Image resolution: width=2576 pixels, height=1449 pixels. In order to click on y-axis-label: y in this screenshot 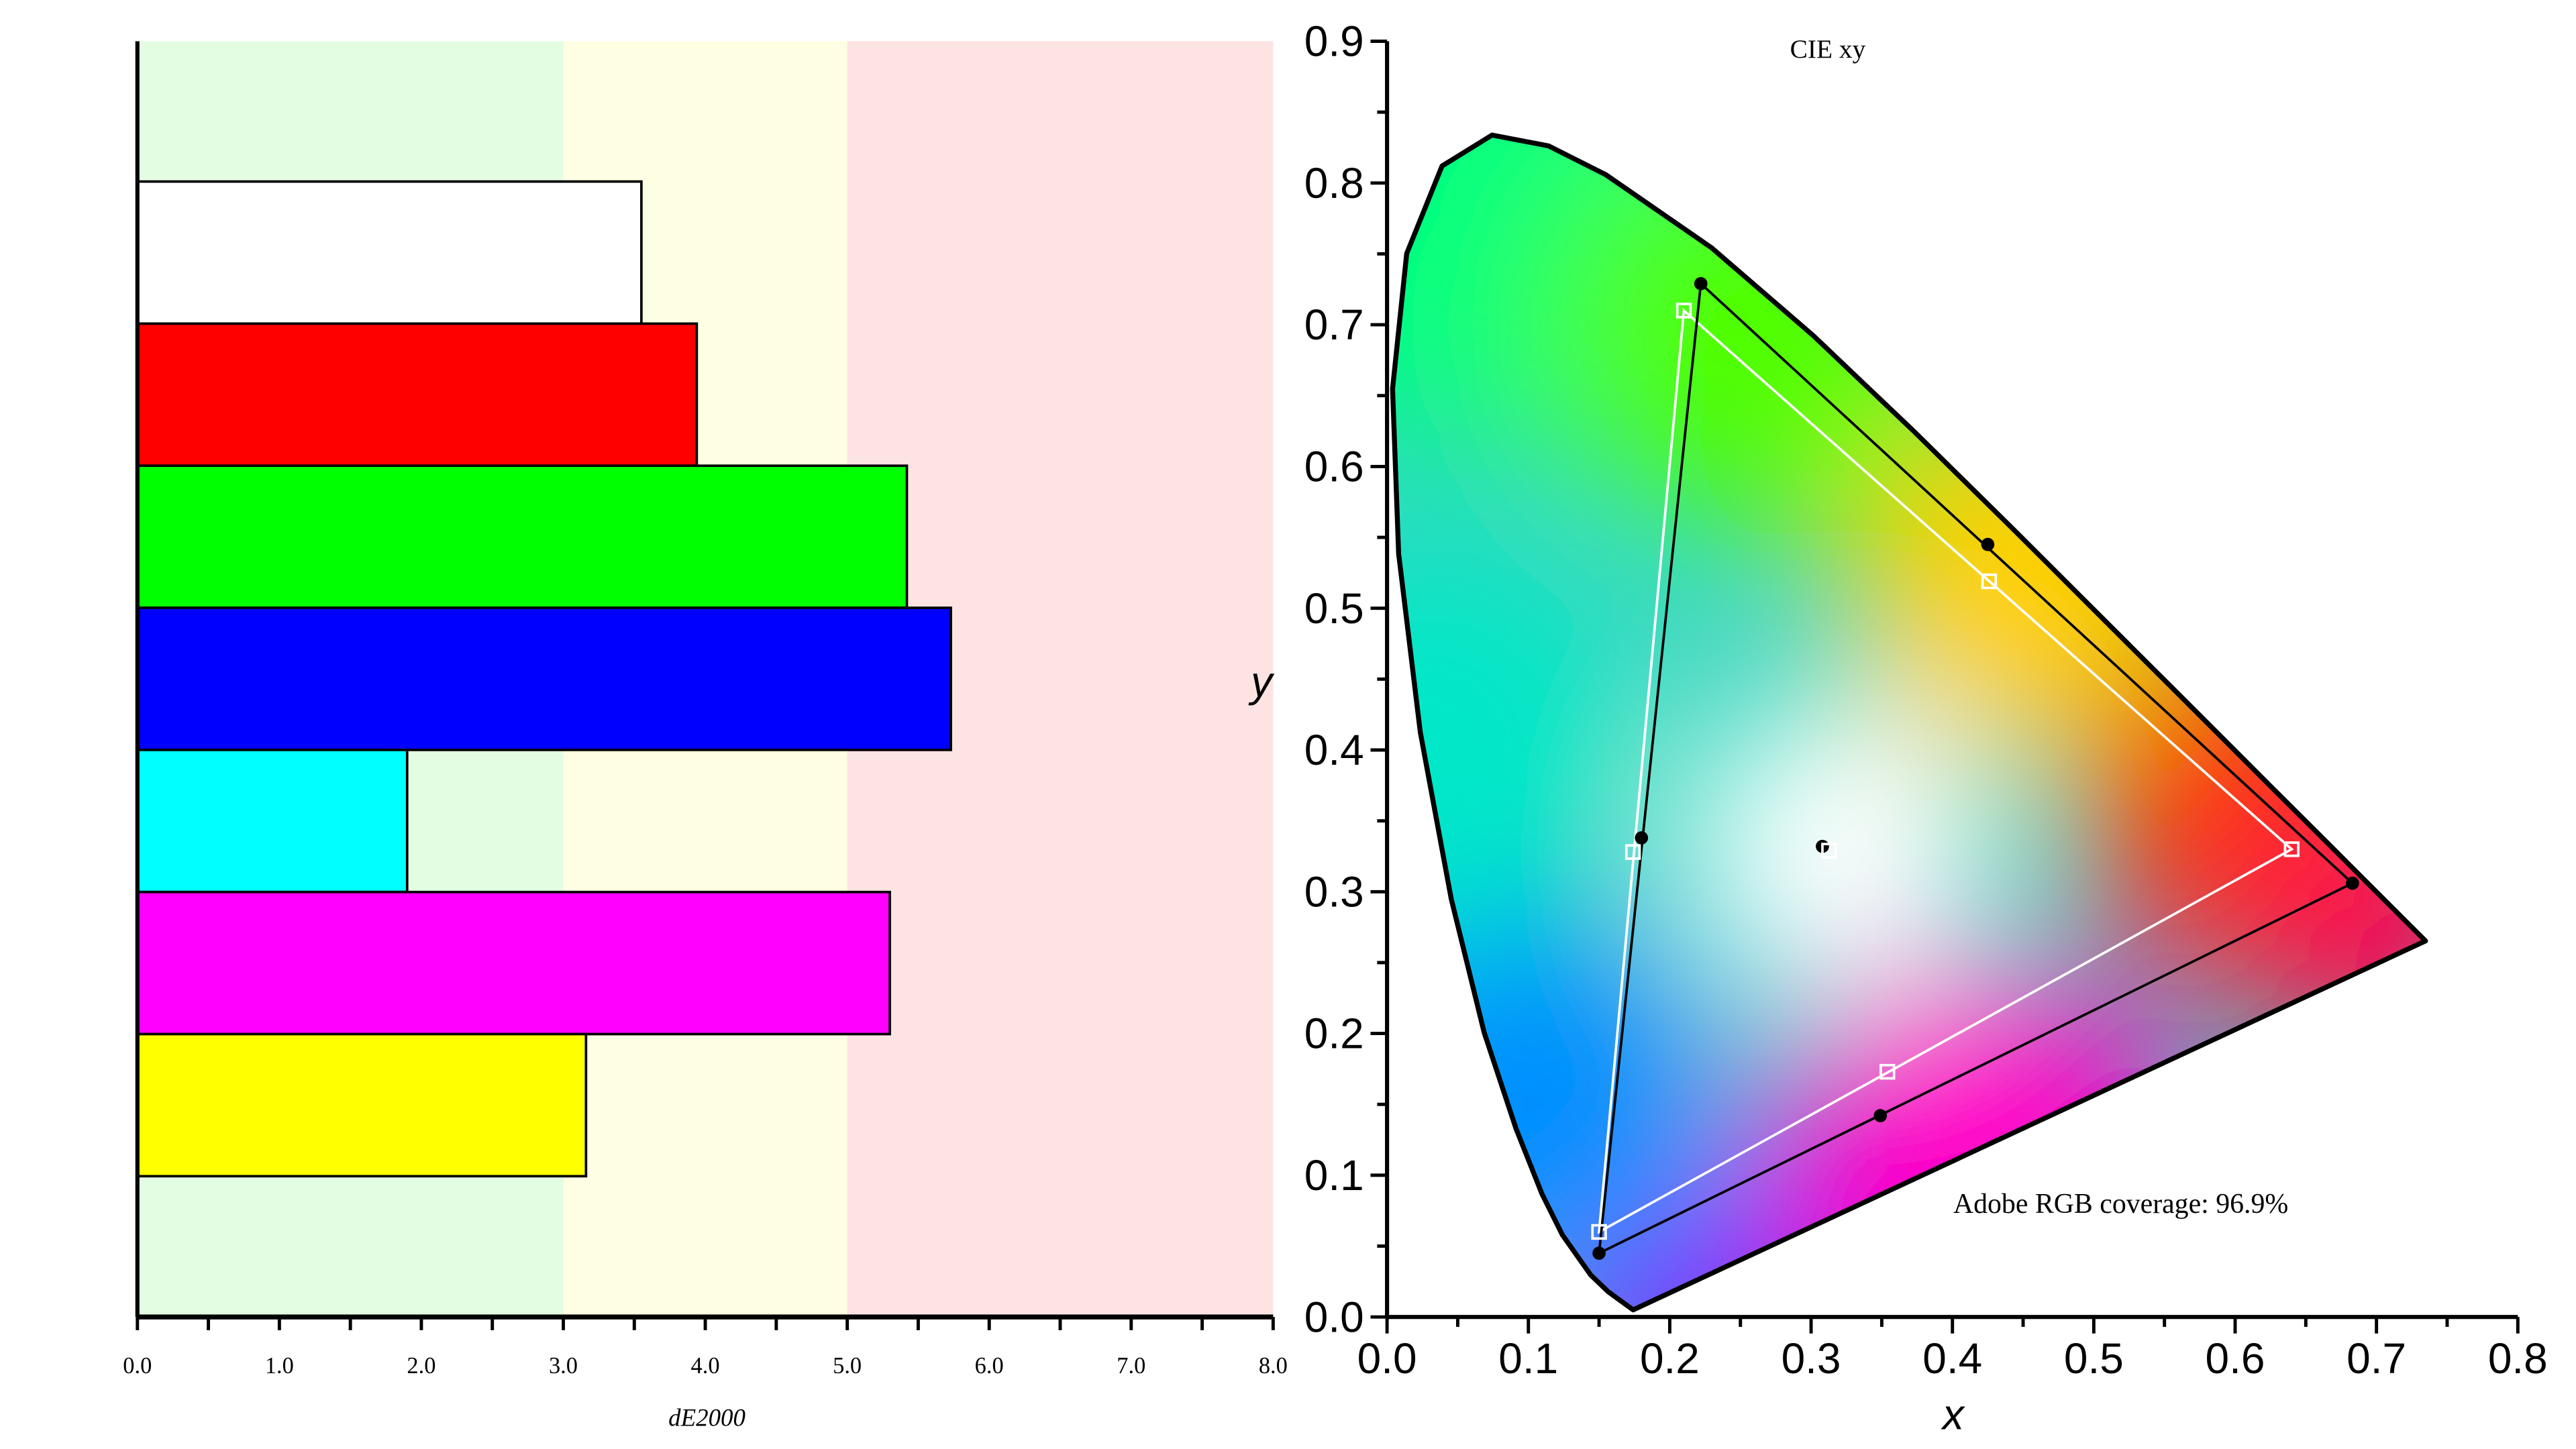, I will do `click(1261, 681)`.